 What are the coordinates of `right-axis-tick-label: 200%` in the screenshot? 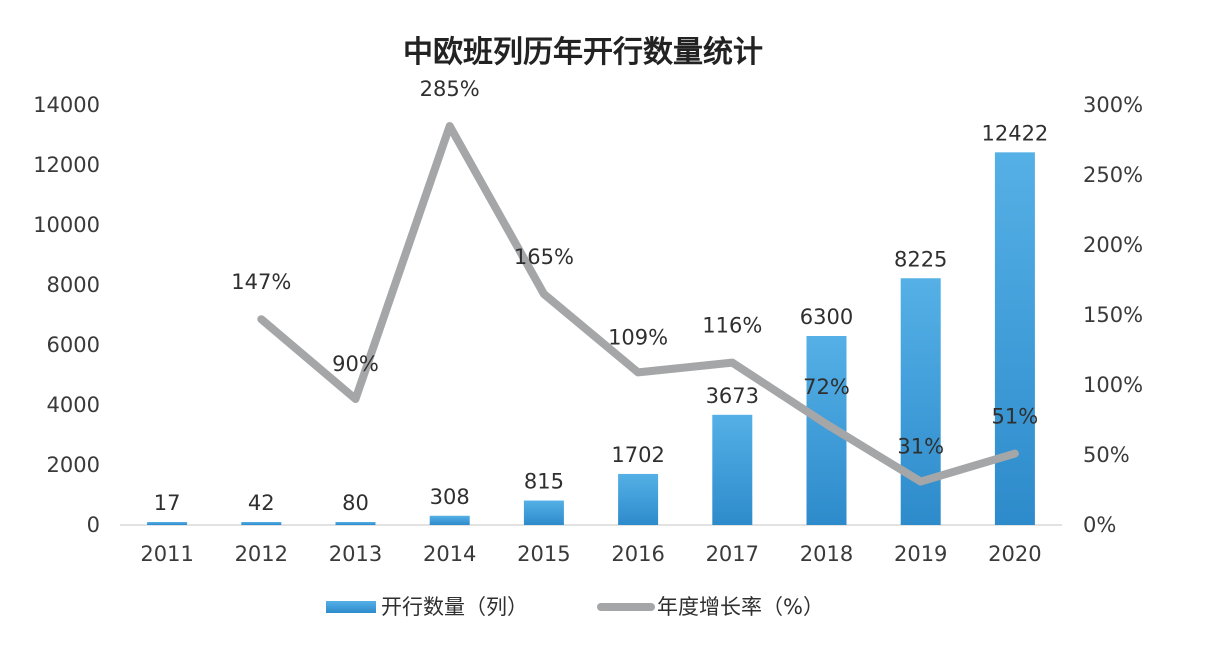 It's located at (1113, 245).